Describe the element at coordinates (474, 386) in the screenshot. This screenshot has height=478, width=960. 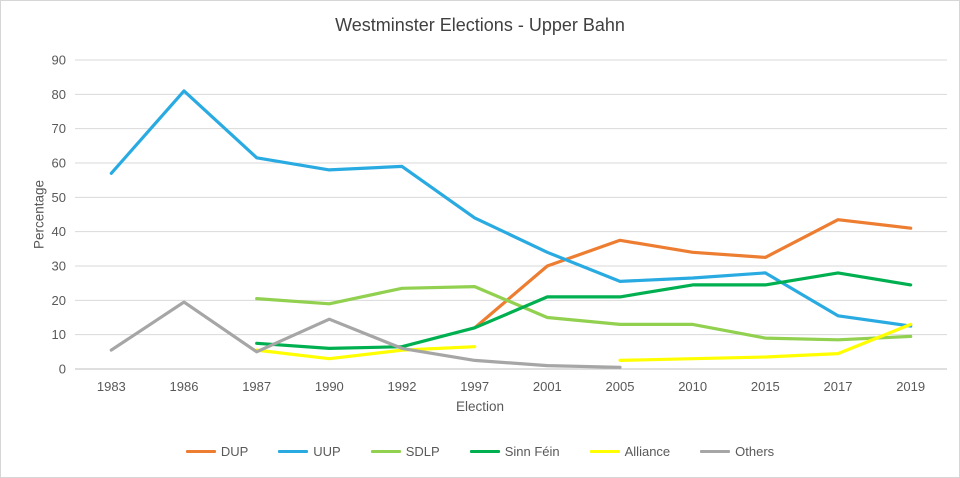
I see `x-tick-label: 1997` at that location.